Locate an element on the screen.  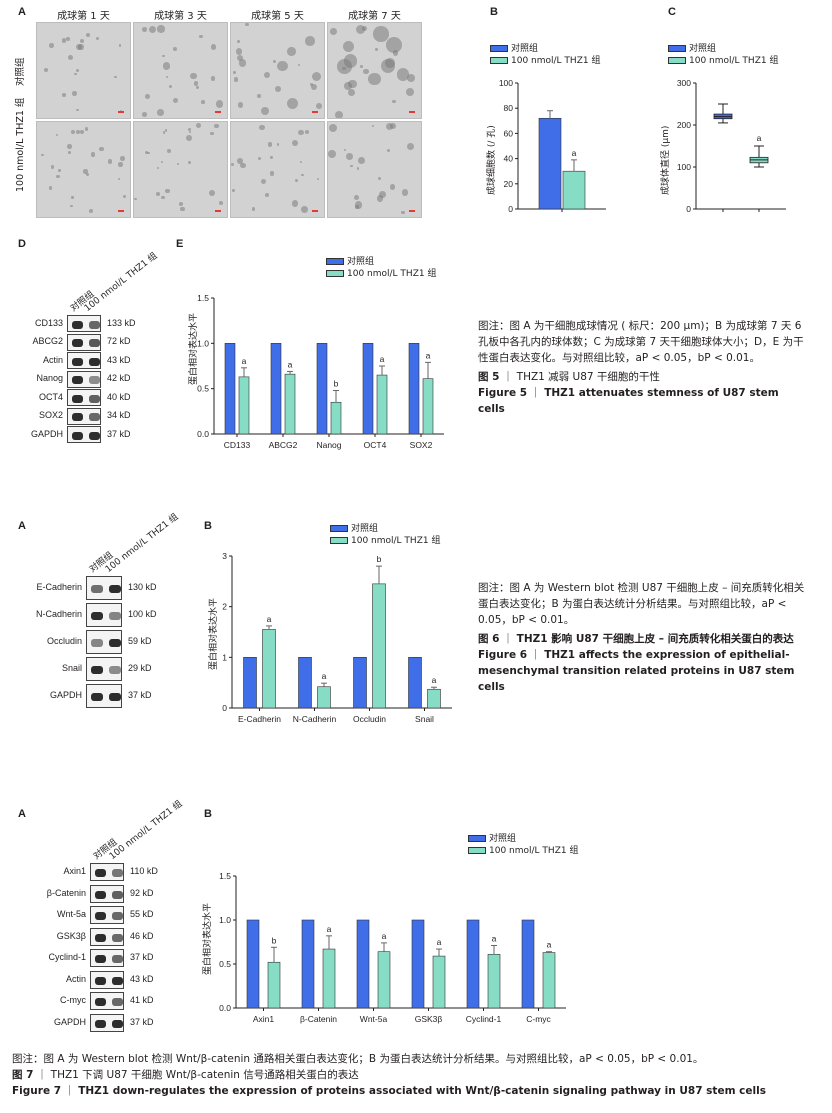
protein-label: Occludin is located at coordinates (64, 641).